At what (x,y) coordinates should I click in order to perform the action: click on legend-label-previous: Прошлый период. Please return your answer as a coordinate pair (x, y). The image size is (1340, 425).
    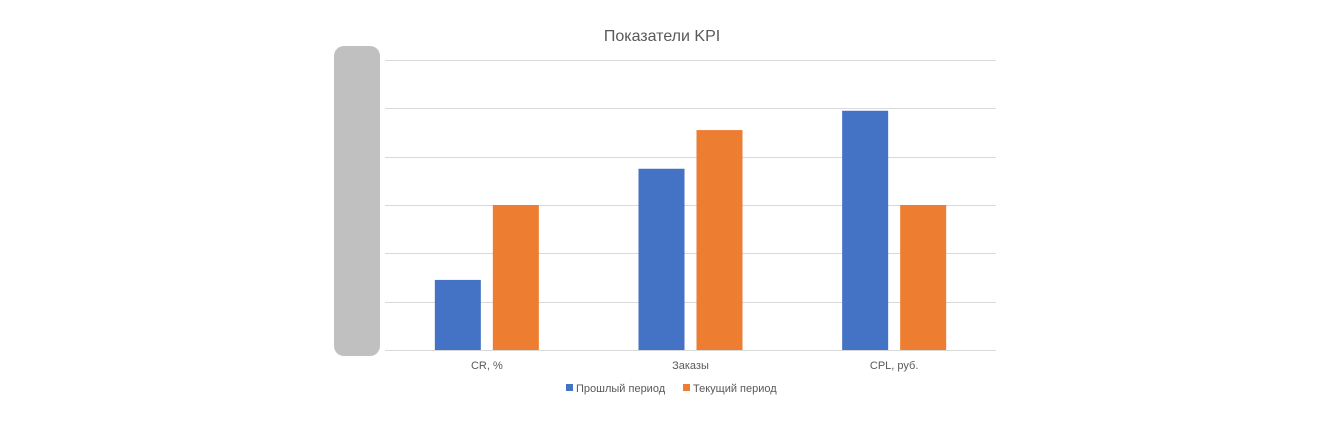
    Looking at the image, I should click on (621, 389).